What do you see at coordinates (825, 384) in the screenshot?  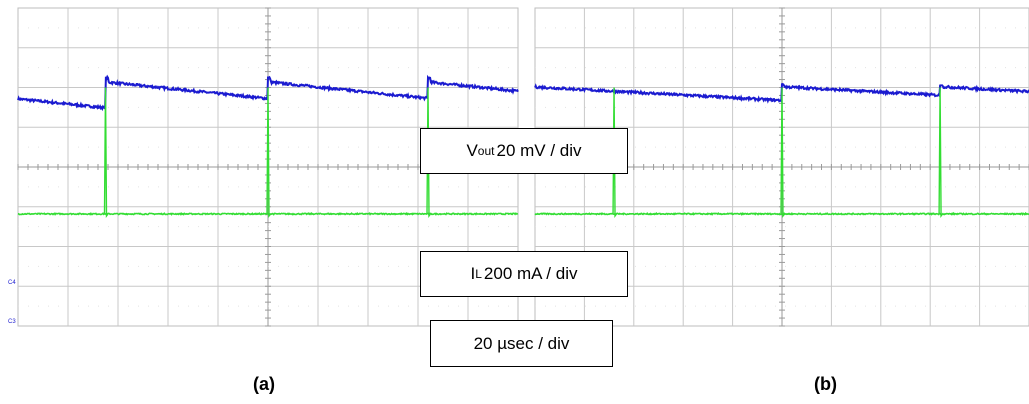 I see `panel-caption-b: (b)` at bounding box center [825, 384].